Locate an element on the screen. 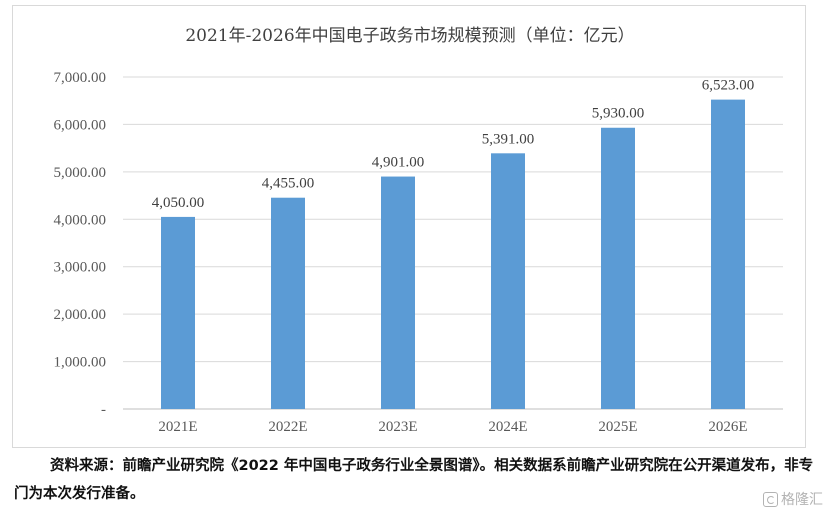 The image size is (831, 515). y-tick-label: 7,000.00 is located at coordinates (80, 78).